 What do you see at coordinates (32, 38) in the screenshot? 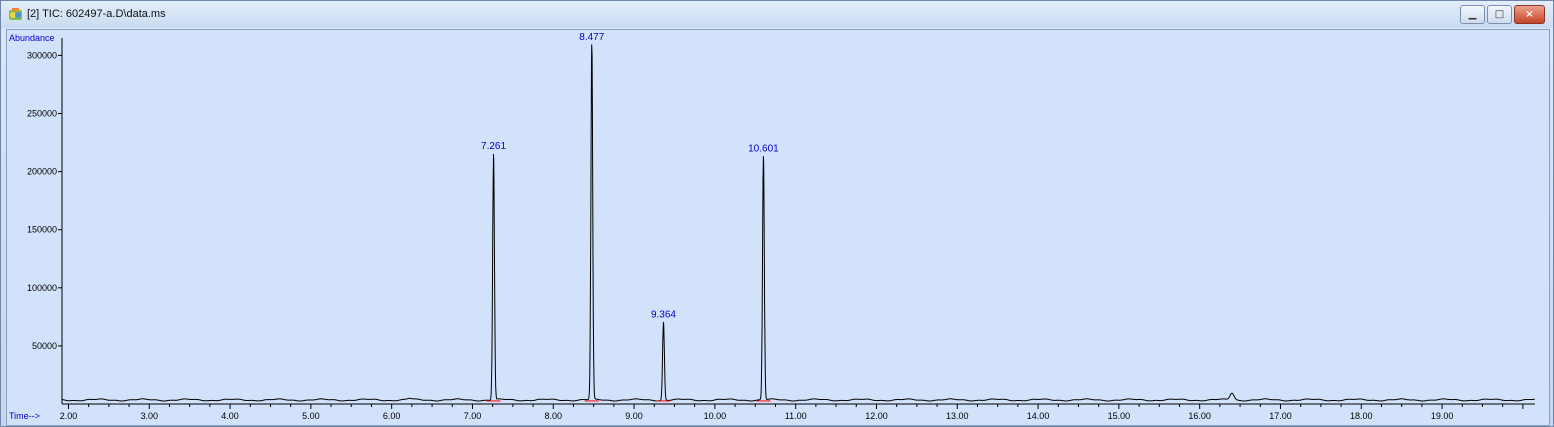
I see `y-axis-title: Abundance` at bounding box center [32, 38].